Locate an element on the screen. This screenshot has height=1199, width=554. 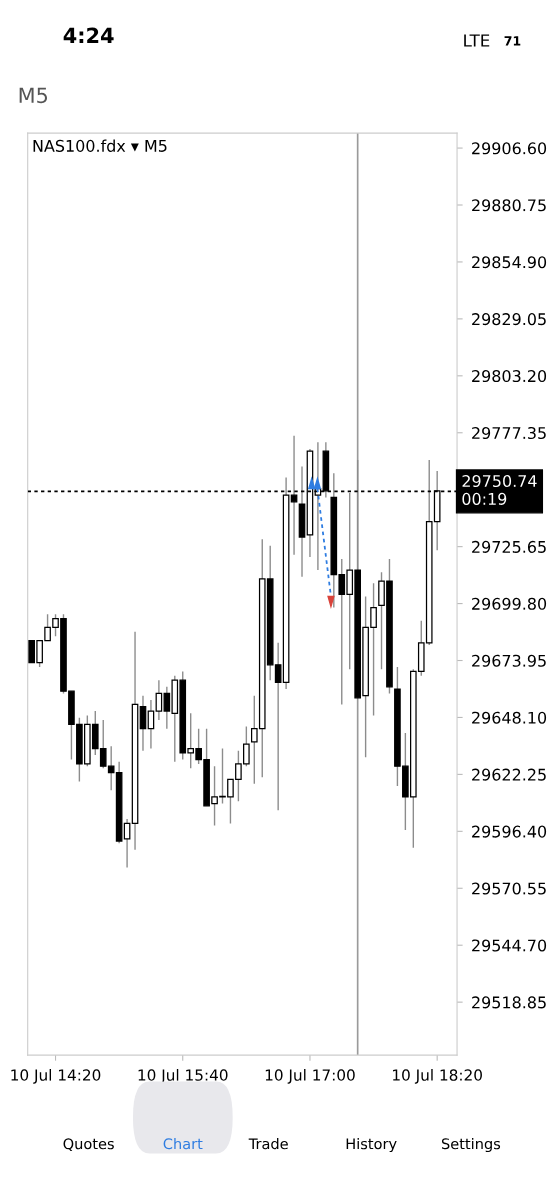
chart-title: NAS100.fdx ▾ M5 is located at coordinates (100, 145).